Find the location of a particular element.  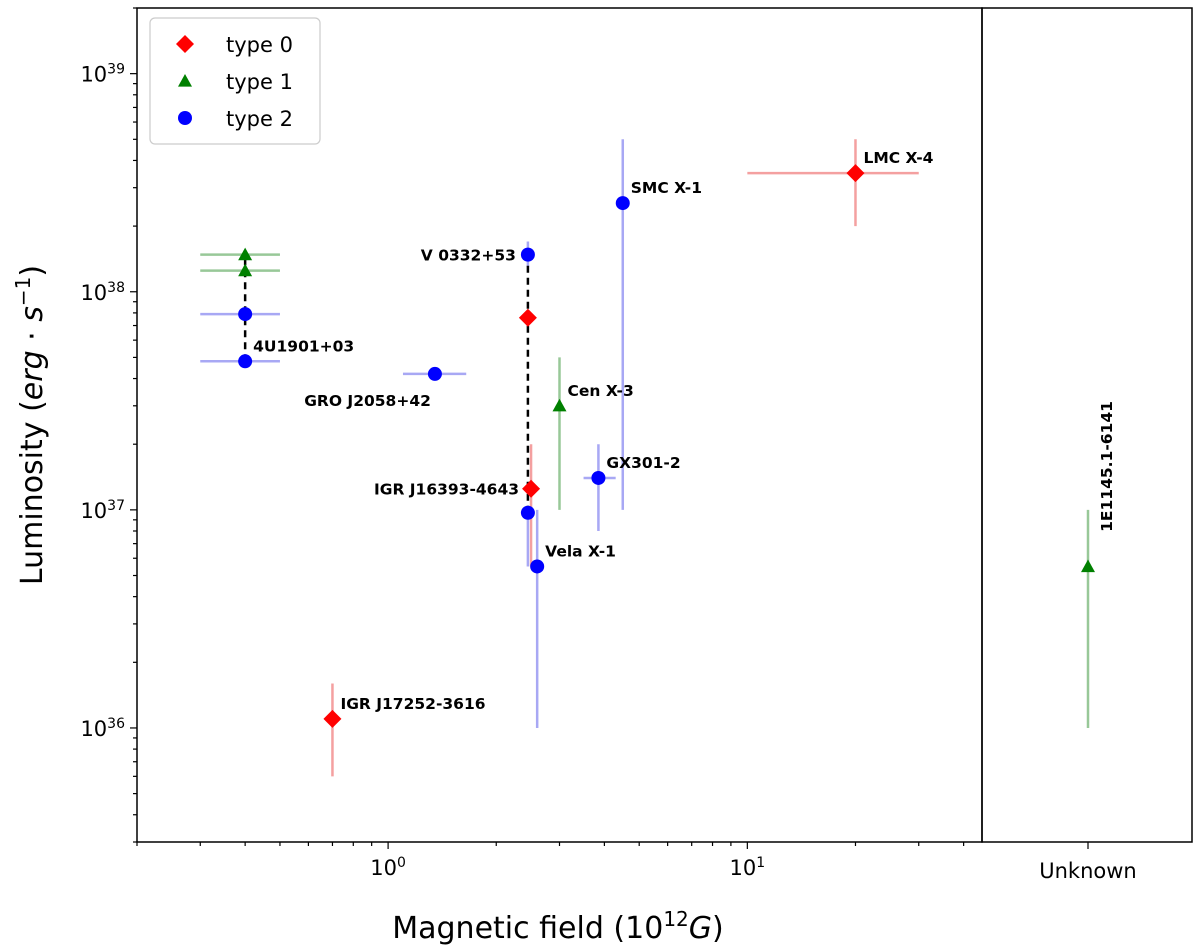

point-label: IGR J17252-3616 is located at coordinates (412, 704).